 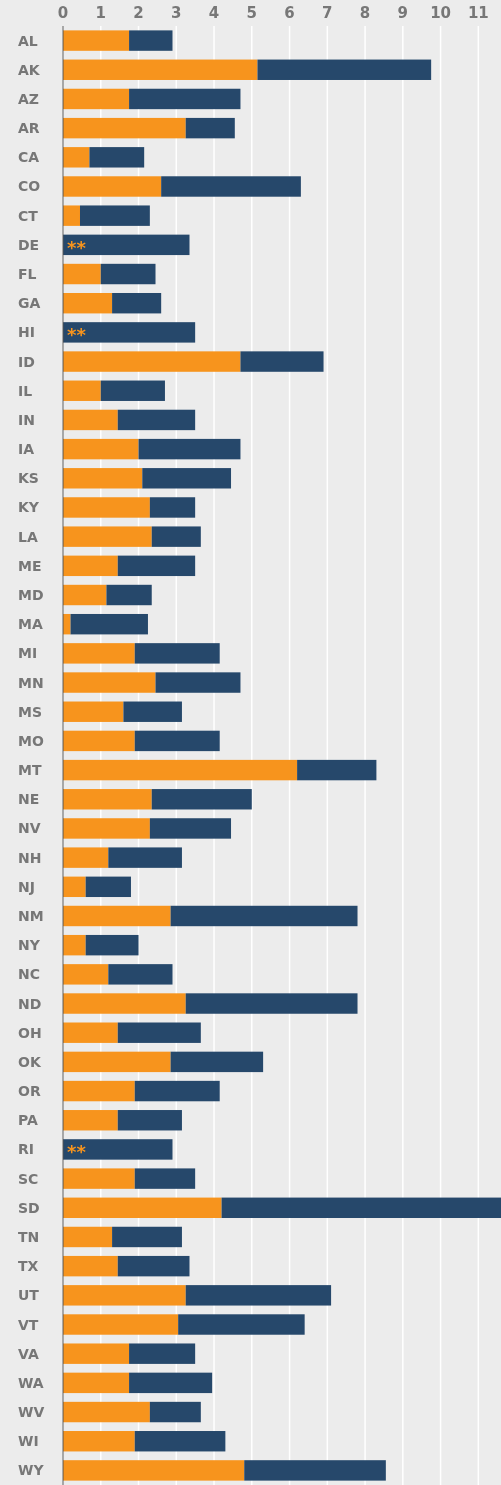 I want to click on y-tick-label: MS, so click(x=30, y=711).